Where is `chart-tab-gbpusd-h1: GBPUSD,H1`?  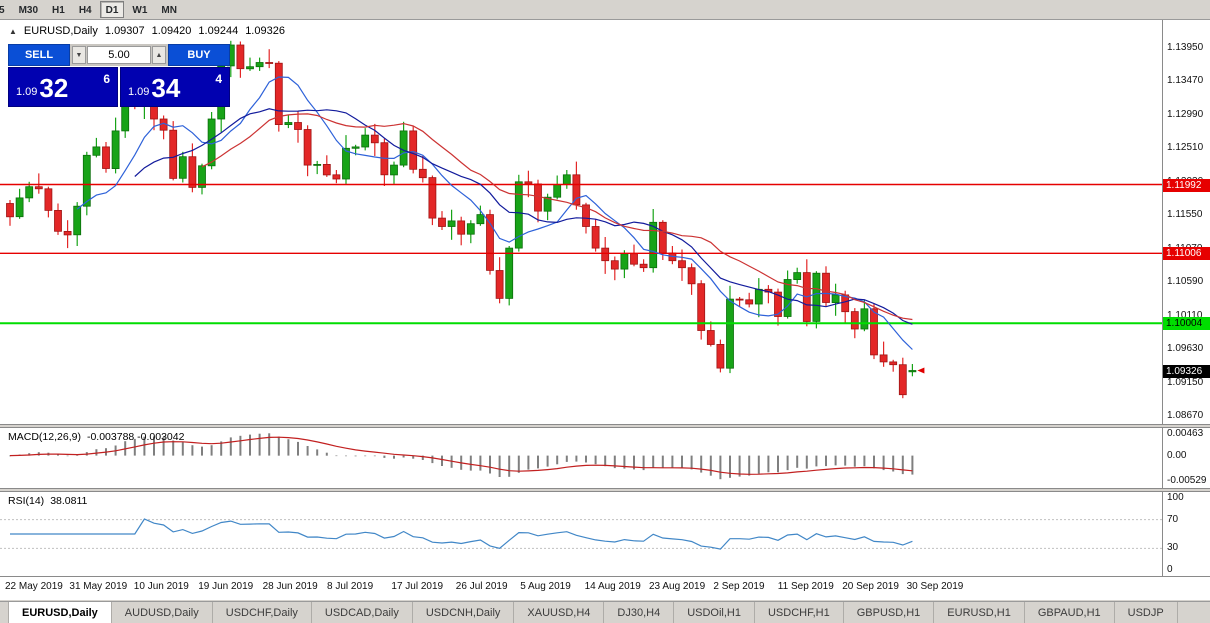 chart-tab-gbpusd-h1: GBPUSD,H1 is located at coordinates (889, 612).